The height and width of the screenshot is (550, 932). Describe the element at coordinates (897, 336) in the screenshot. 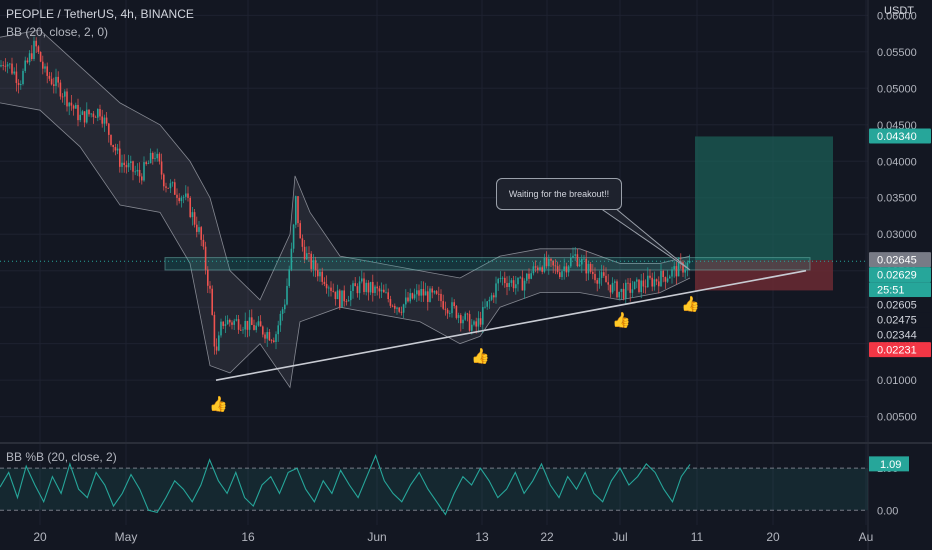

I see `price-label: 0.02344` at that location.